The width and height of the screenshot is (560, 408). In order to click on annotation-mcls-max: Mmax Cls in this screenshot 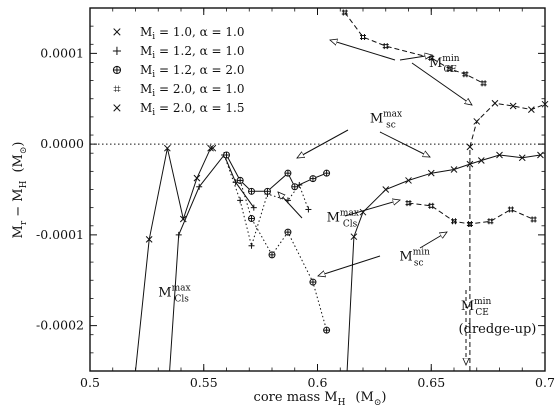, I will do `click(343, 218)`.